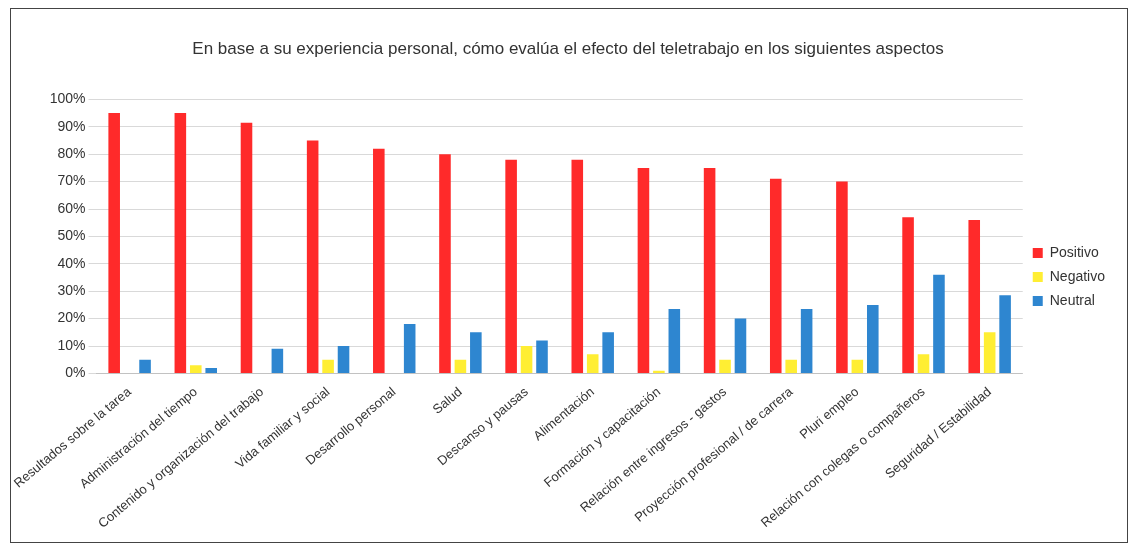 This screenshot has height=549, width=1136. What do you see at coordinates (568, 48) in the screenshot?
I see `chart-title: En base a su experiencia personal, cómo evalúa el efecto del teletrabajo en los siguientes aspectos` at bounding box center [568, 48].